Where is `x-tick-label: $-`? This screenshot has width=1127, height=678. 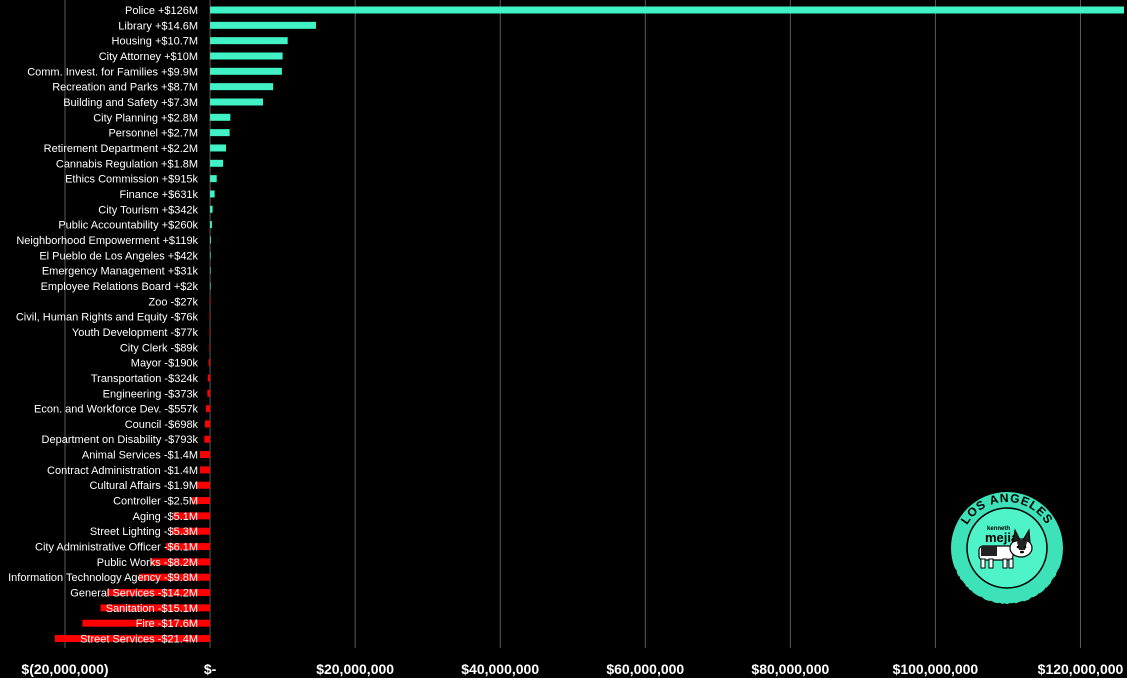
x-tick-label: $- is located at coordinates (210, 669).